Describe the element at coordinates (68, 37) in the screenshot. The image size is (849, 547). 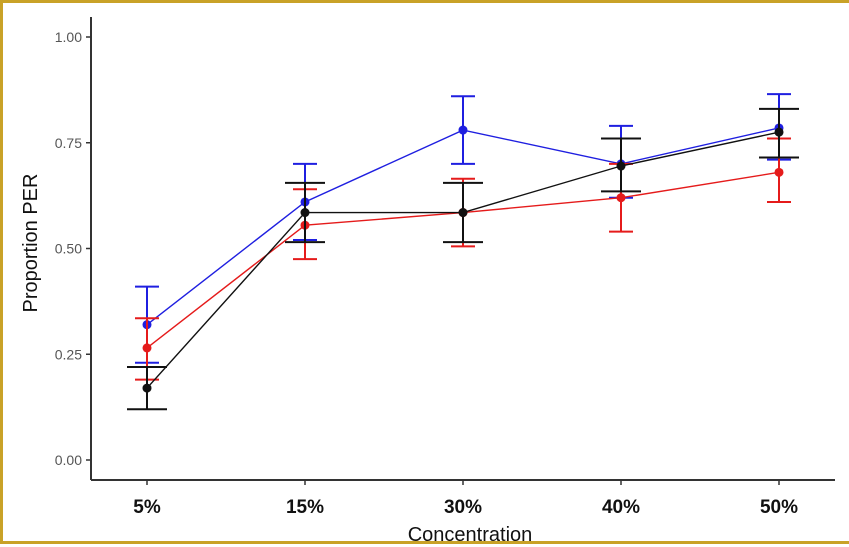
I see `y-tick-label: 1.00` at that location.